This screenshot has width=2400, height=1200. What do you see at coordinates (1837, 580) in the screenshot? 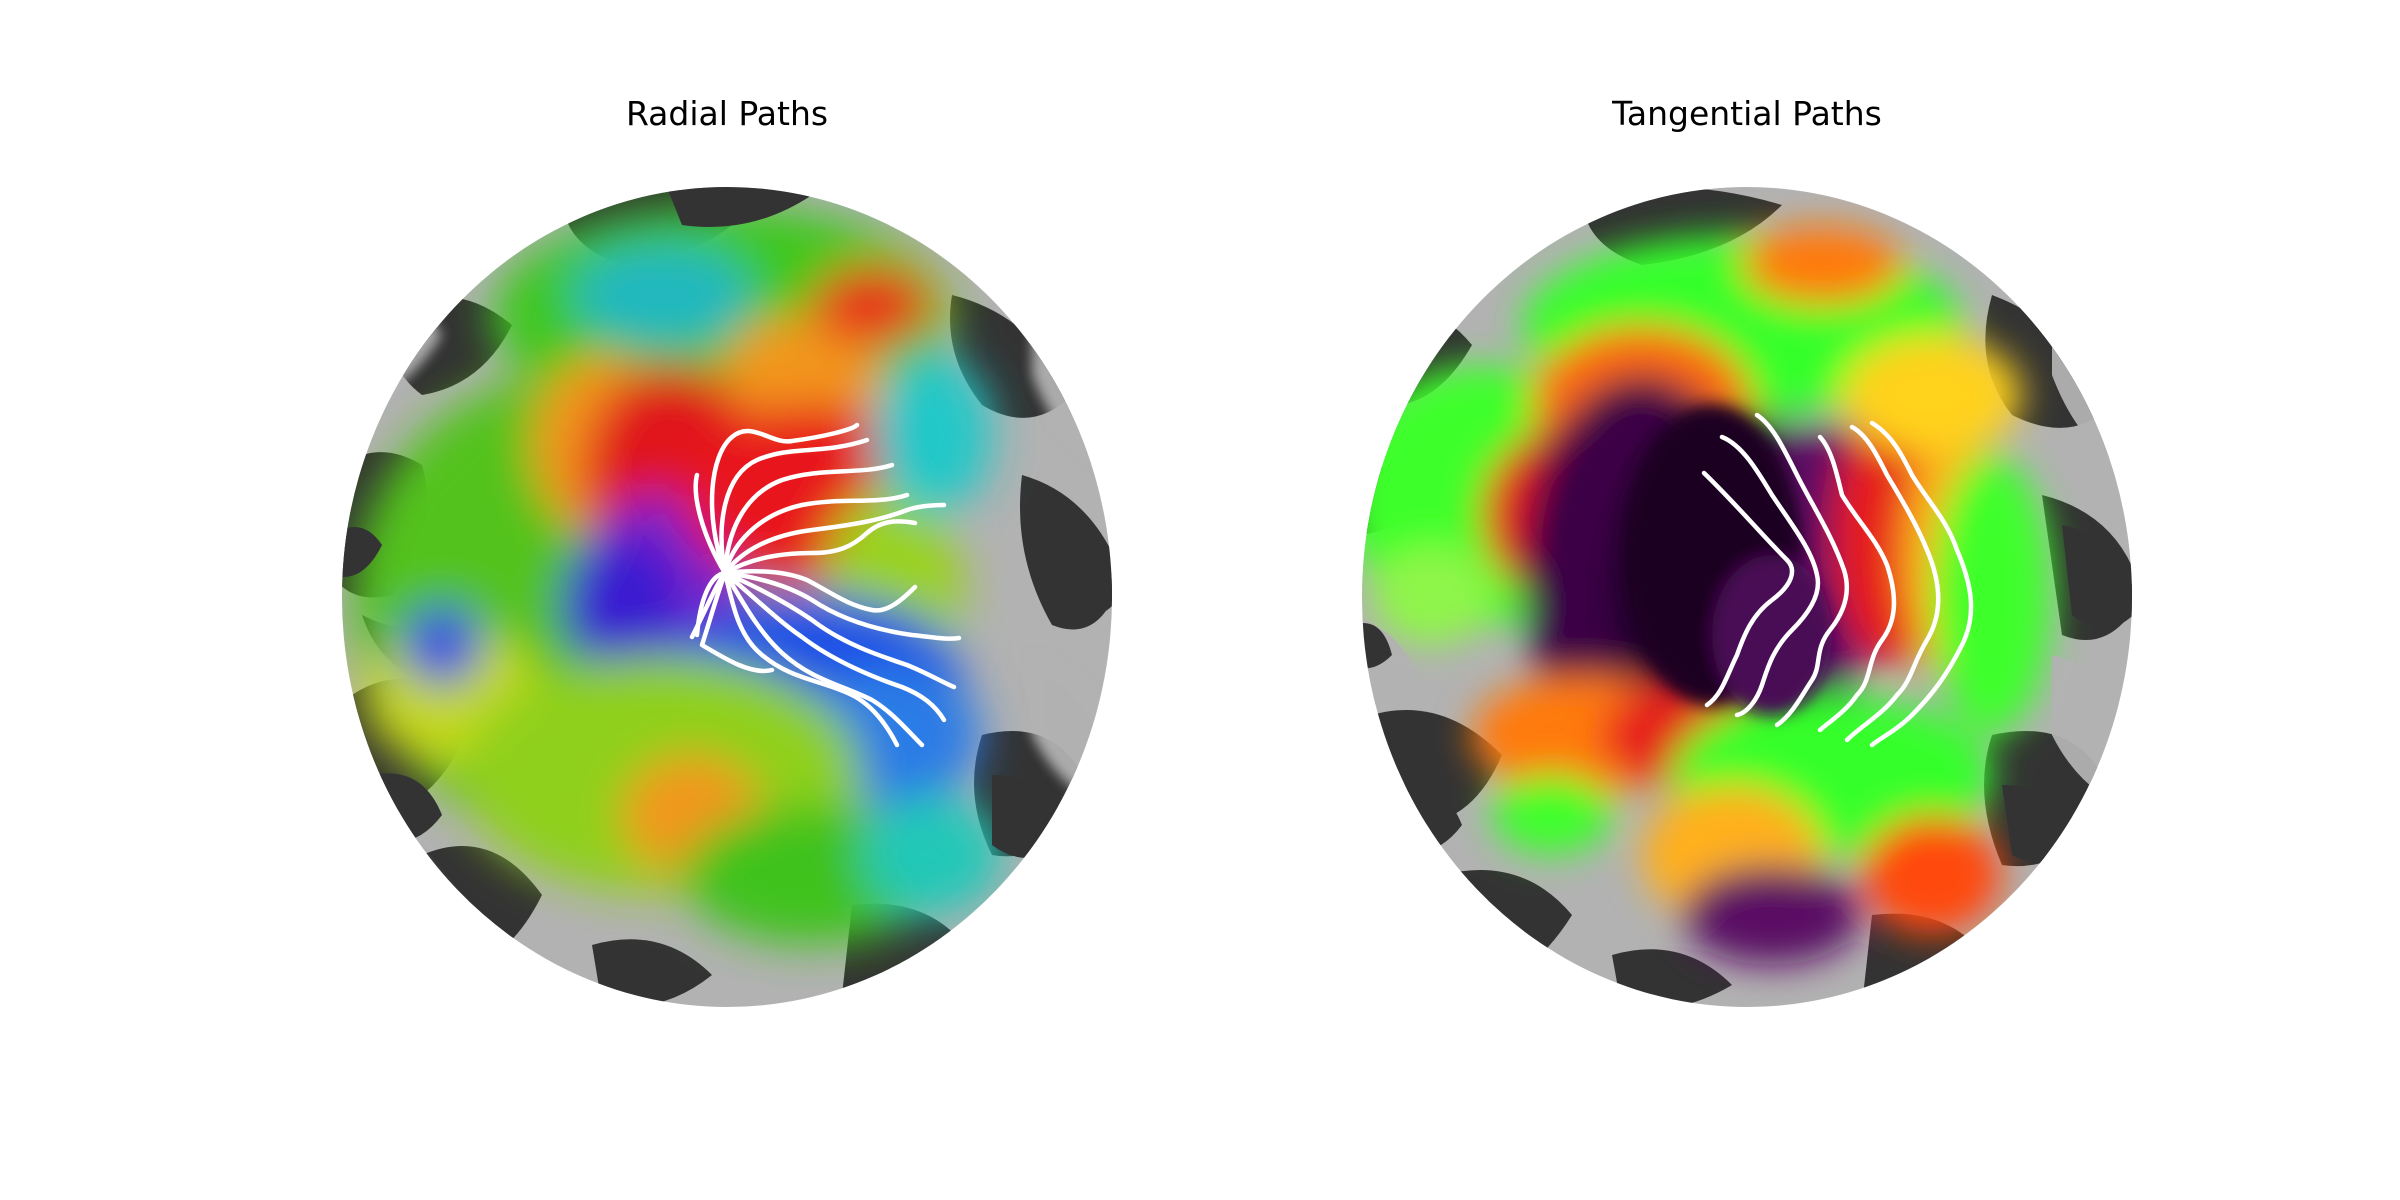
I see `tangential-paths` at bounding box center [1837, 580].